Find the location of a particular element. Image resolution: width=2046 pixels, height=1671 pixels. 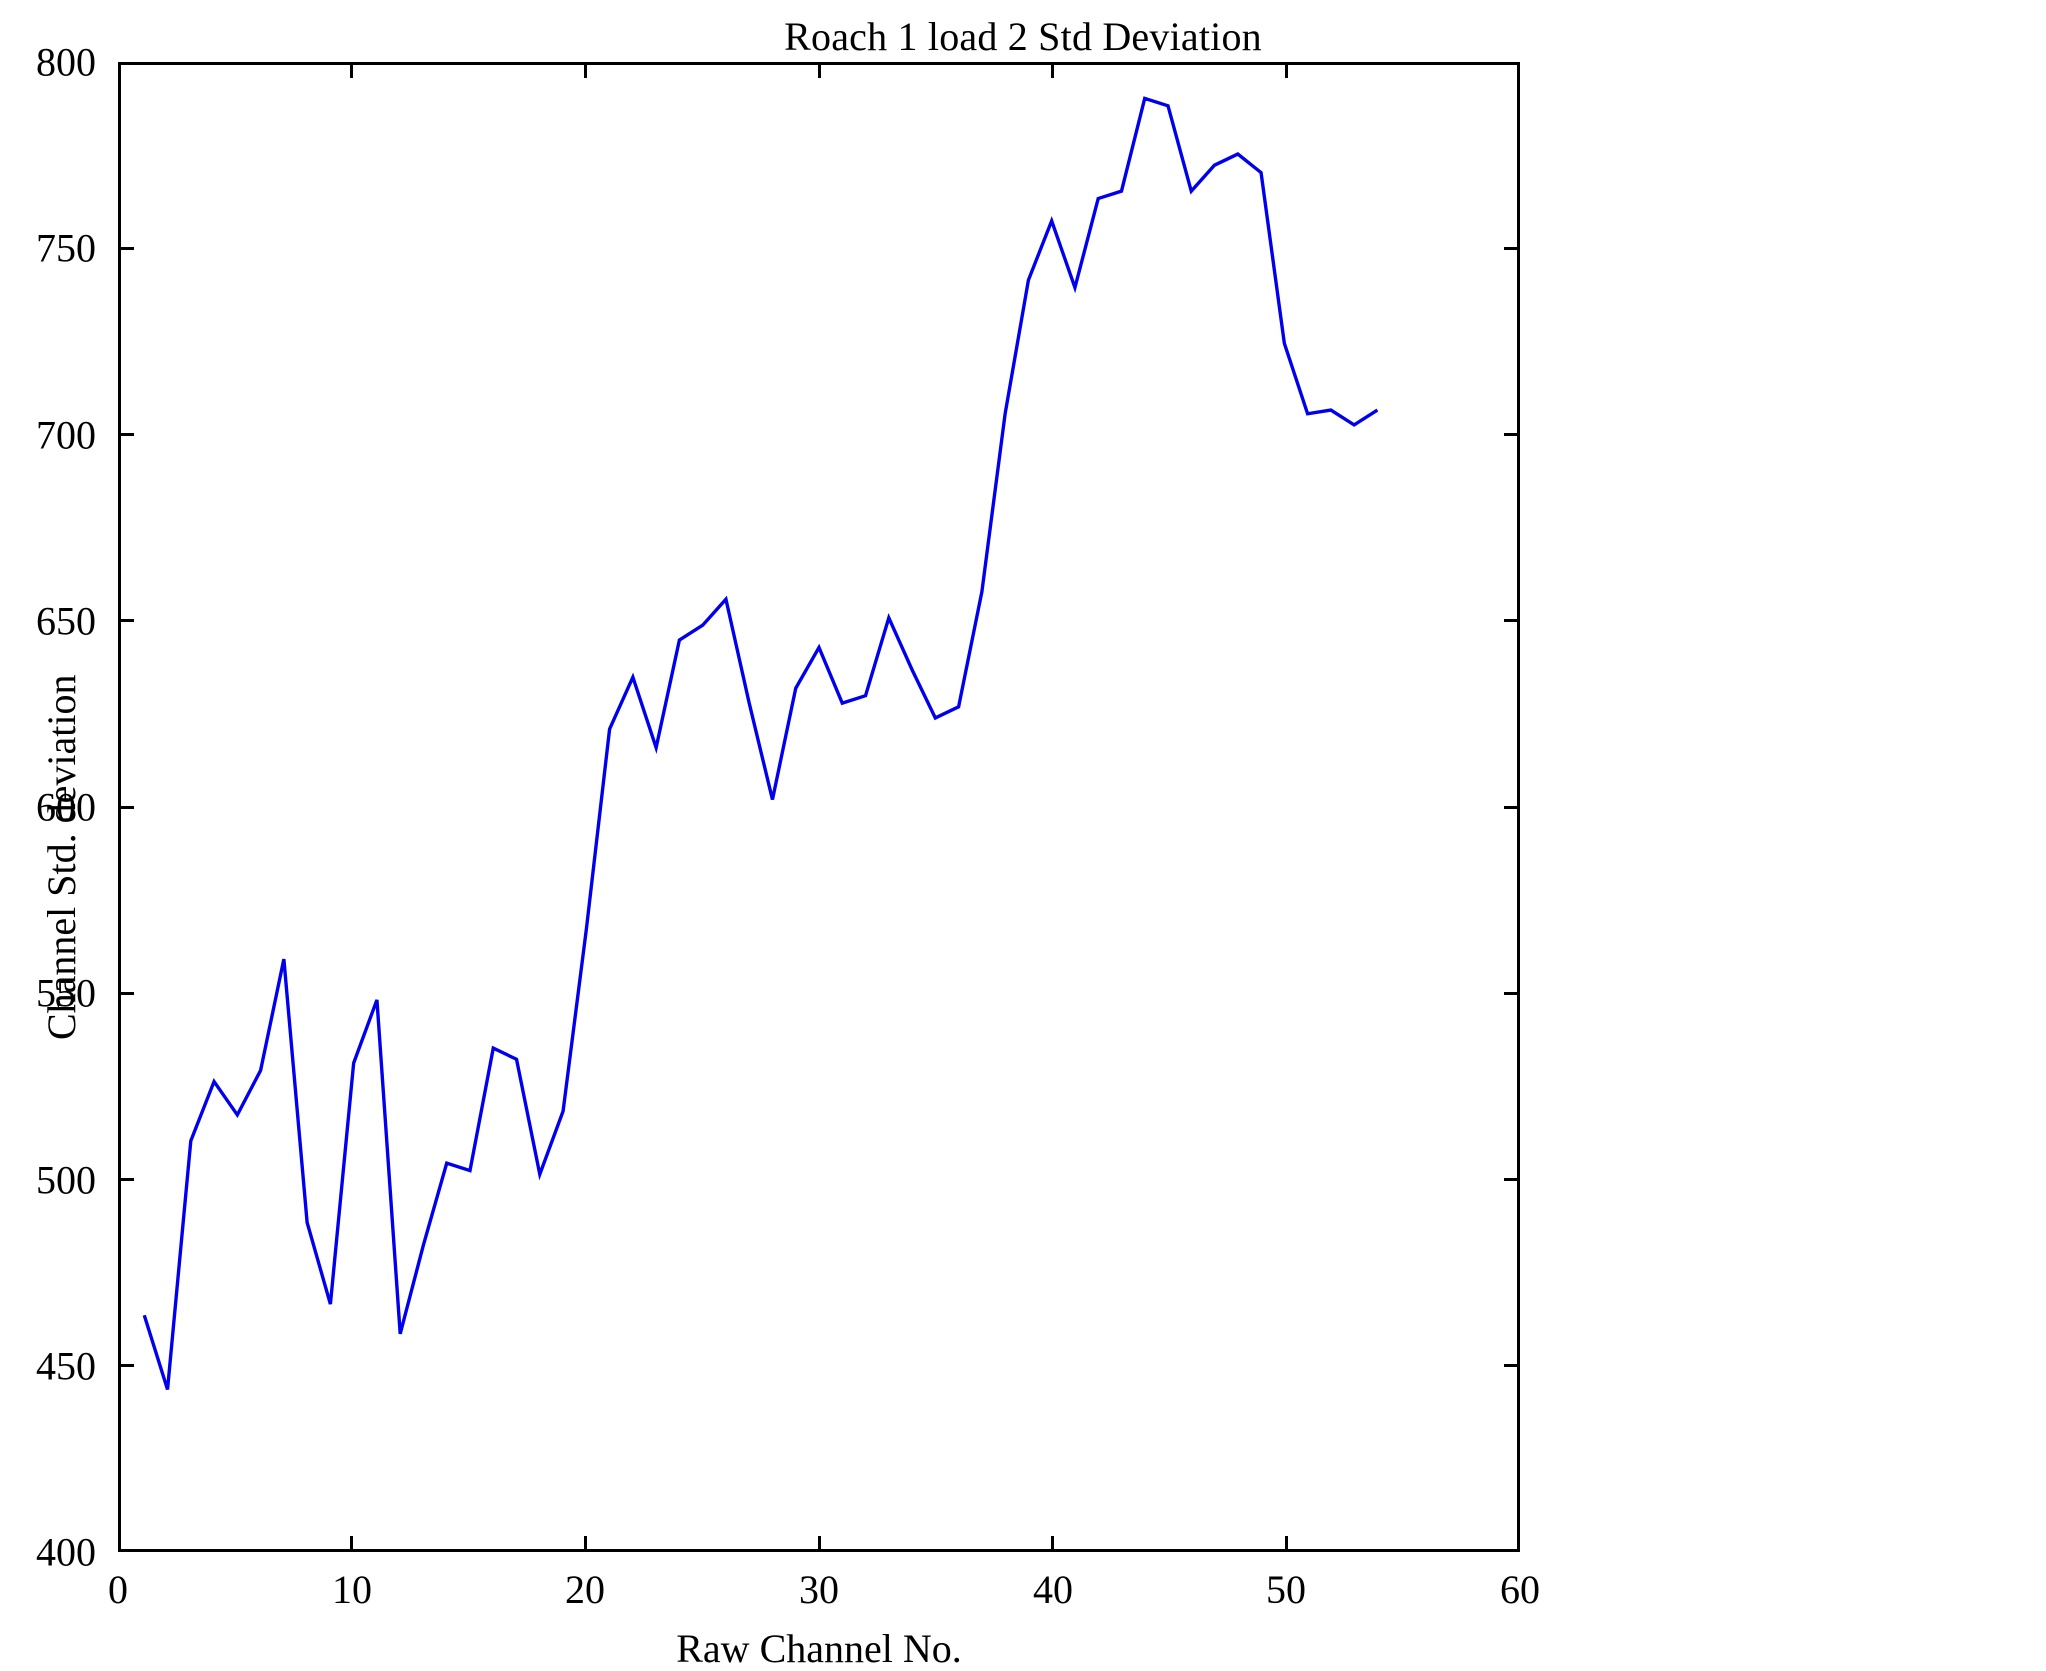

xtick-label-20: 20 is located at coordinates (585, 1589).